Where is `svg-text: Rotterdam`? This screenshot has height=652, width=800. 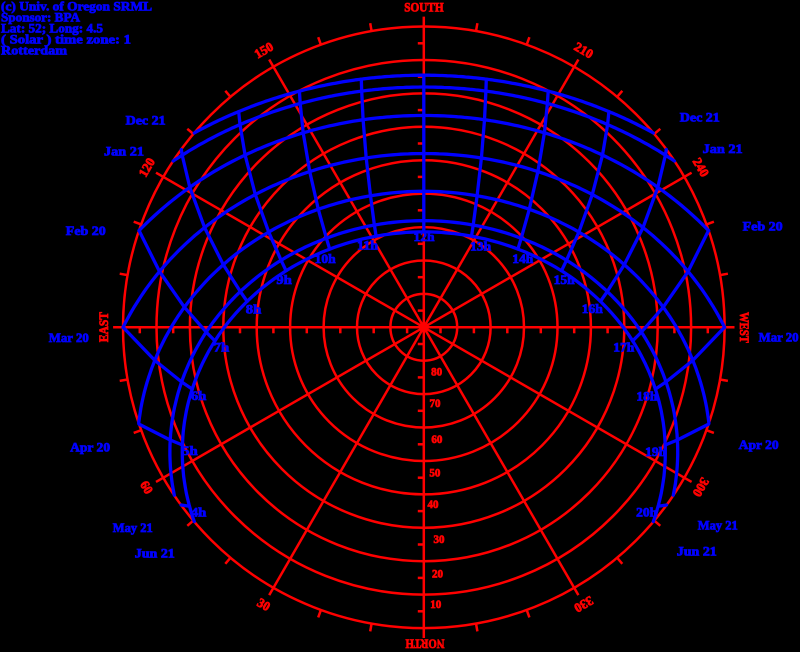
svg-text: Rotterdam is located at coordinates (34, 49).